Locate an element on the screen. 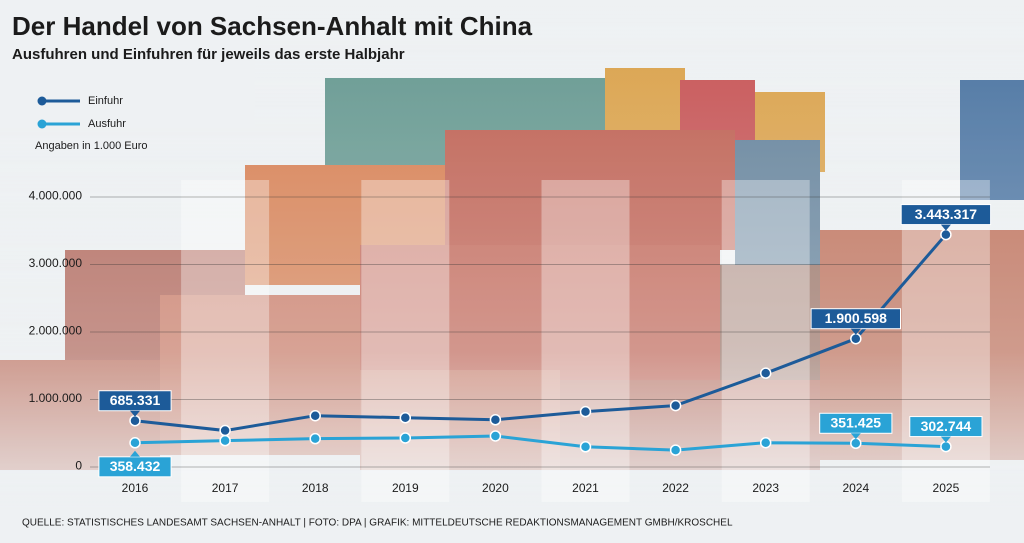  x-tick-label: 2023 is located at coordinates (765, 488).